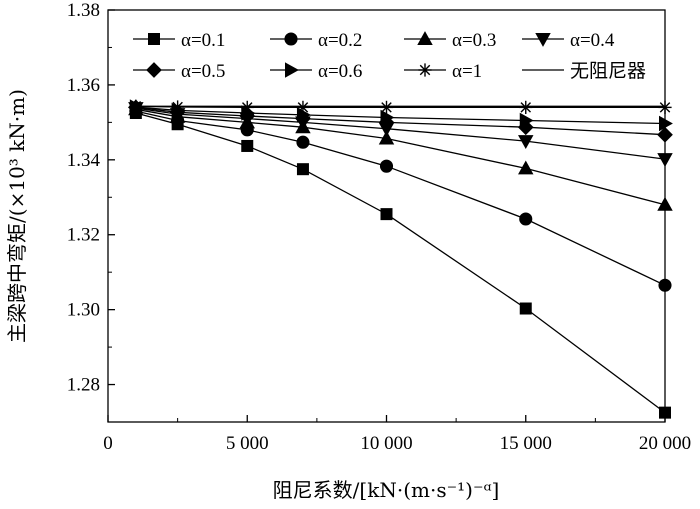 This screenshot has width=700, height=509. Describe the element at coordinates (389, 56) in the screenshot. I see `legend: α=0.1 α=0.2 α=0.3 α=0.4 α=0.5 α=0.6 α=1 无阻尼器` at that location.